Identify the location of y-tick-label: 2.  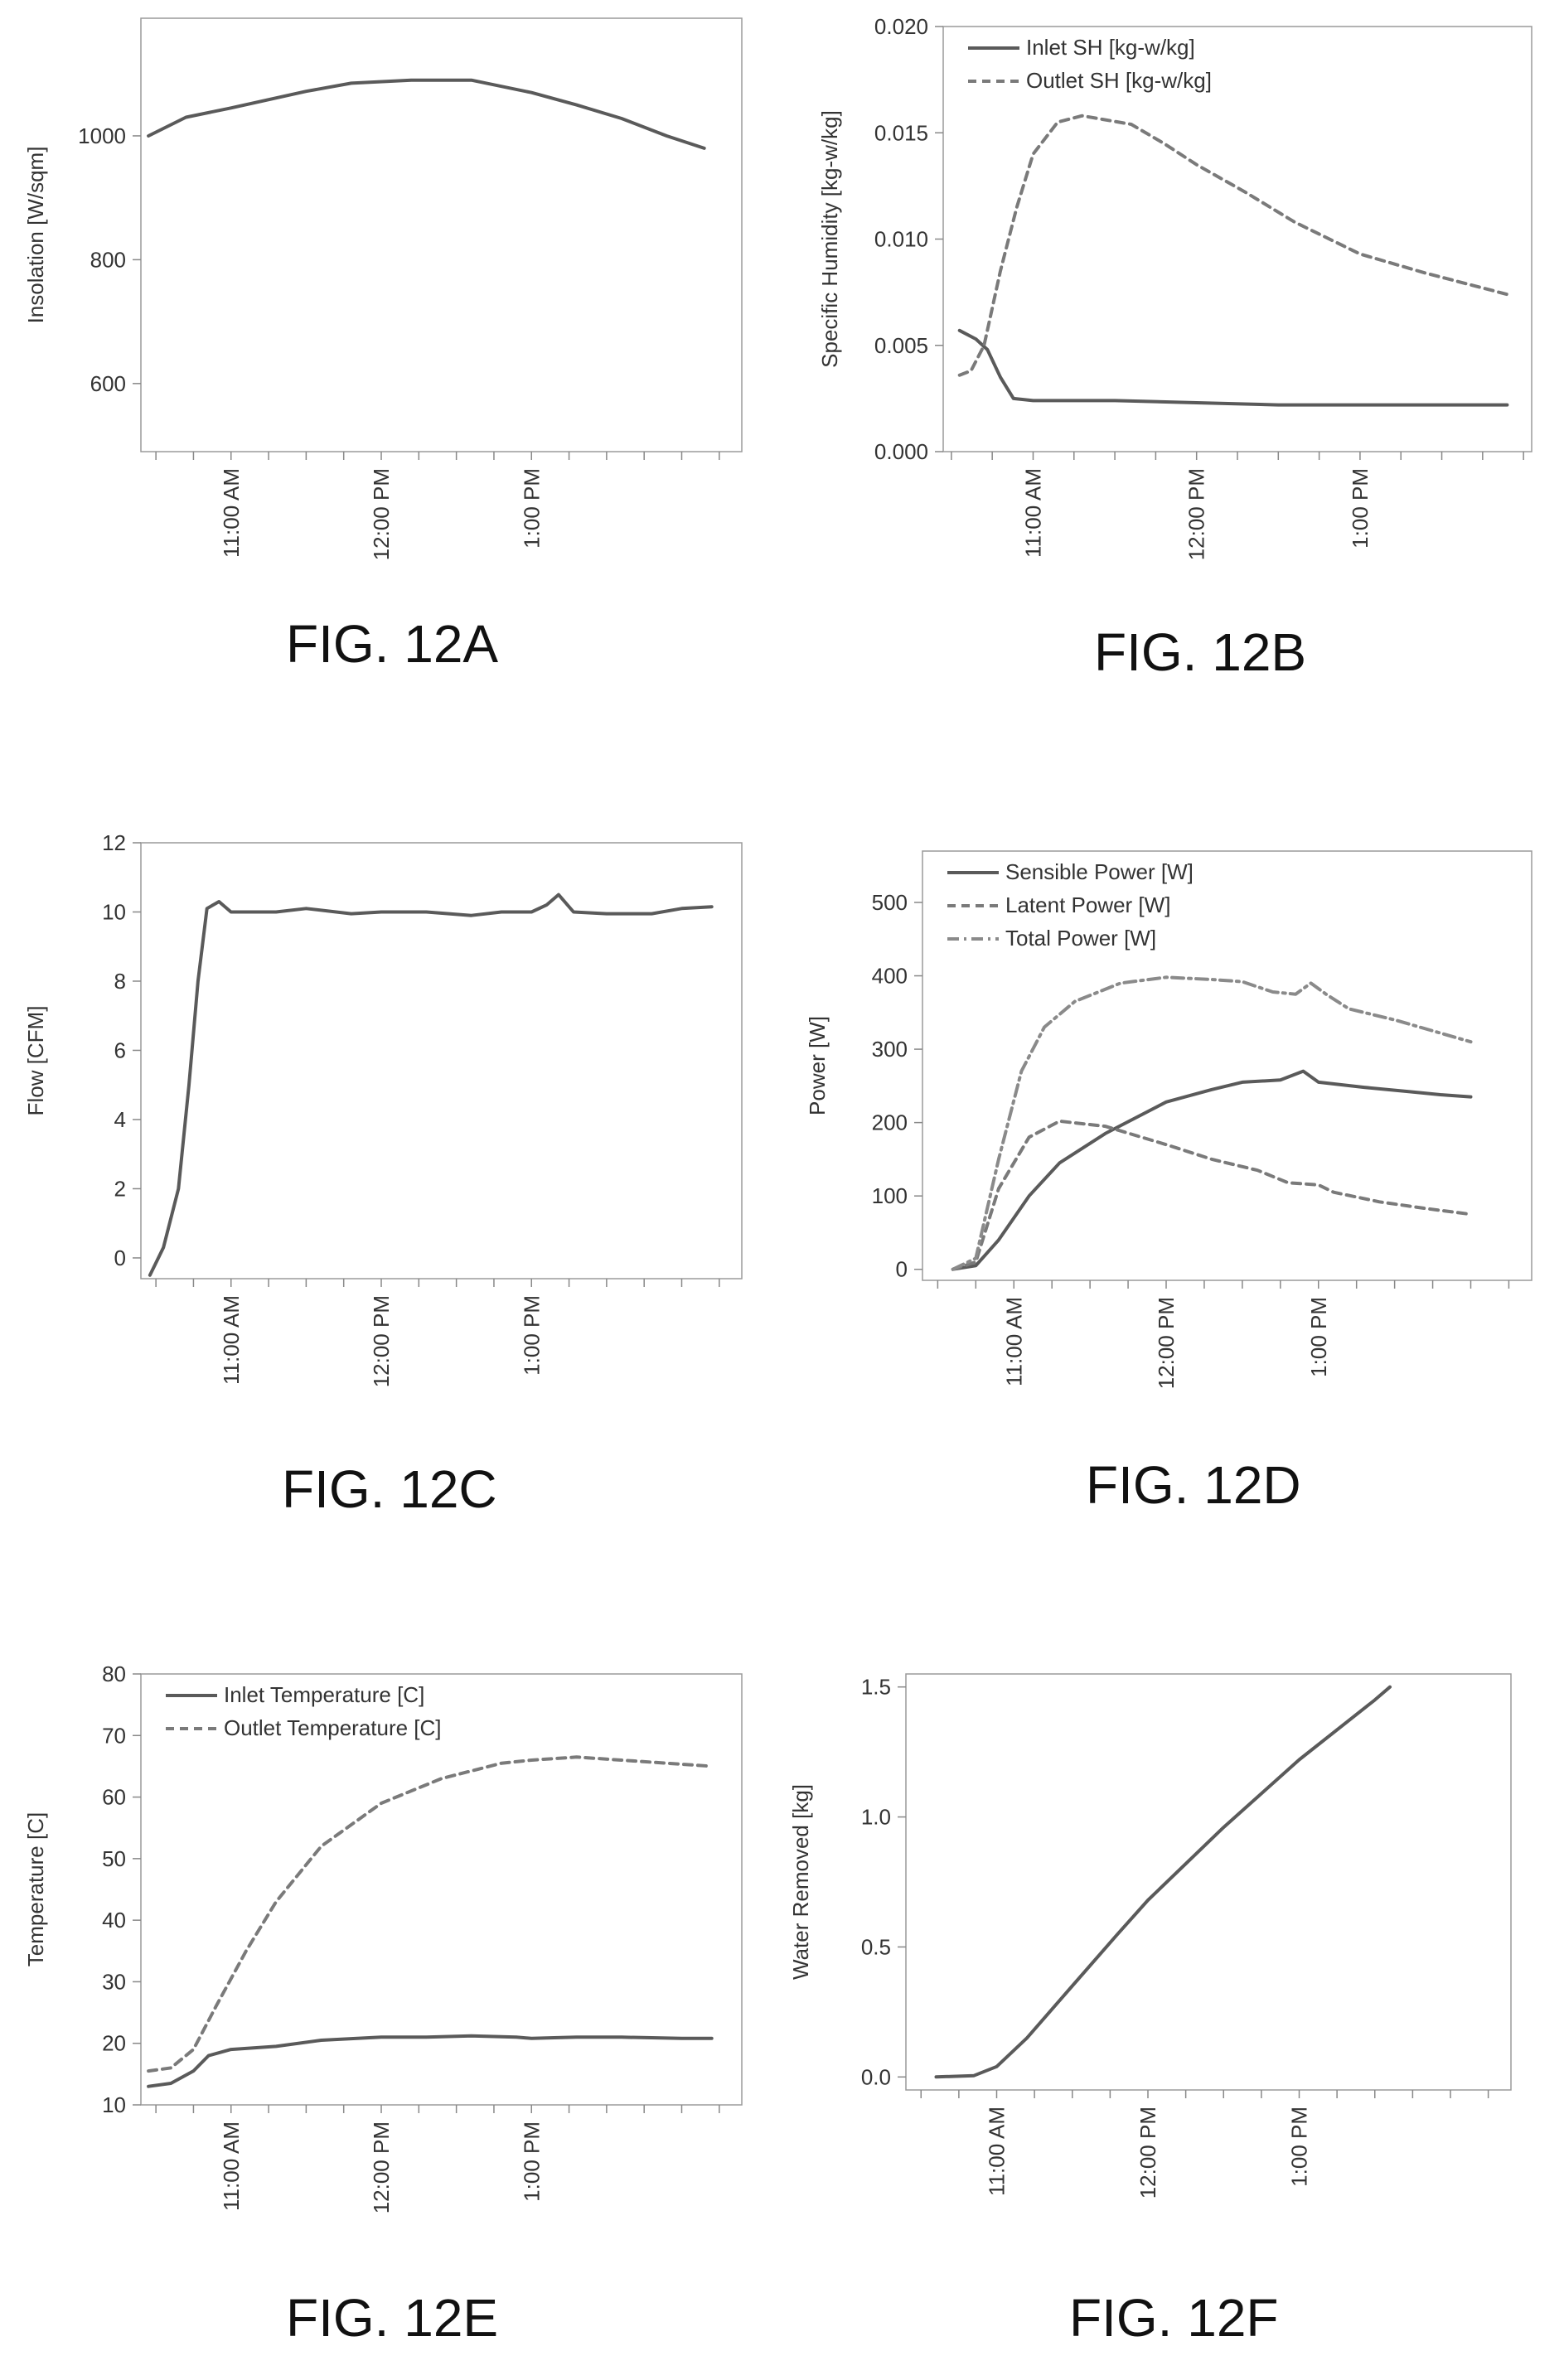
(120, 1188).